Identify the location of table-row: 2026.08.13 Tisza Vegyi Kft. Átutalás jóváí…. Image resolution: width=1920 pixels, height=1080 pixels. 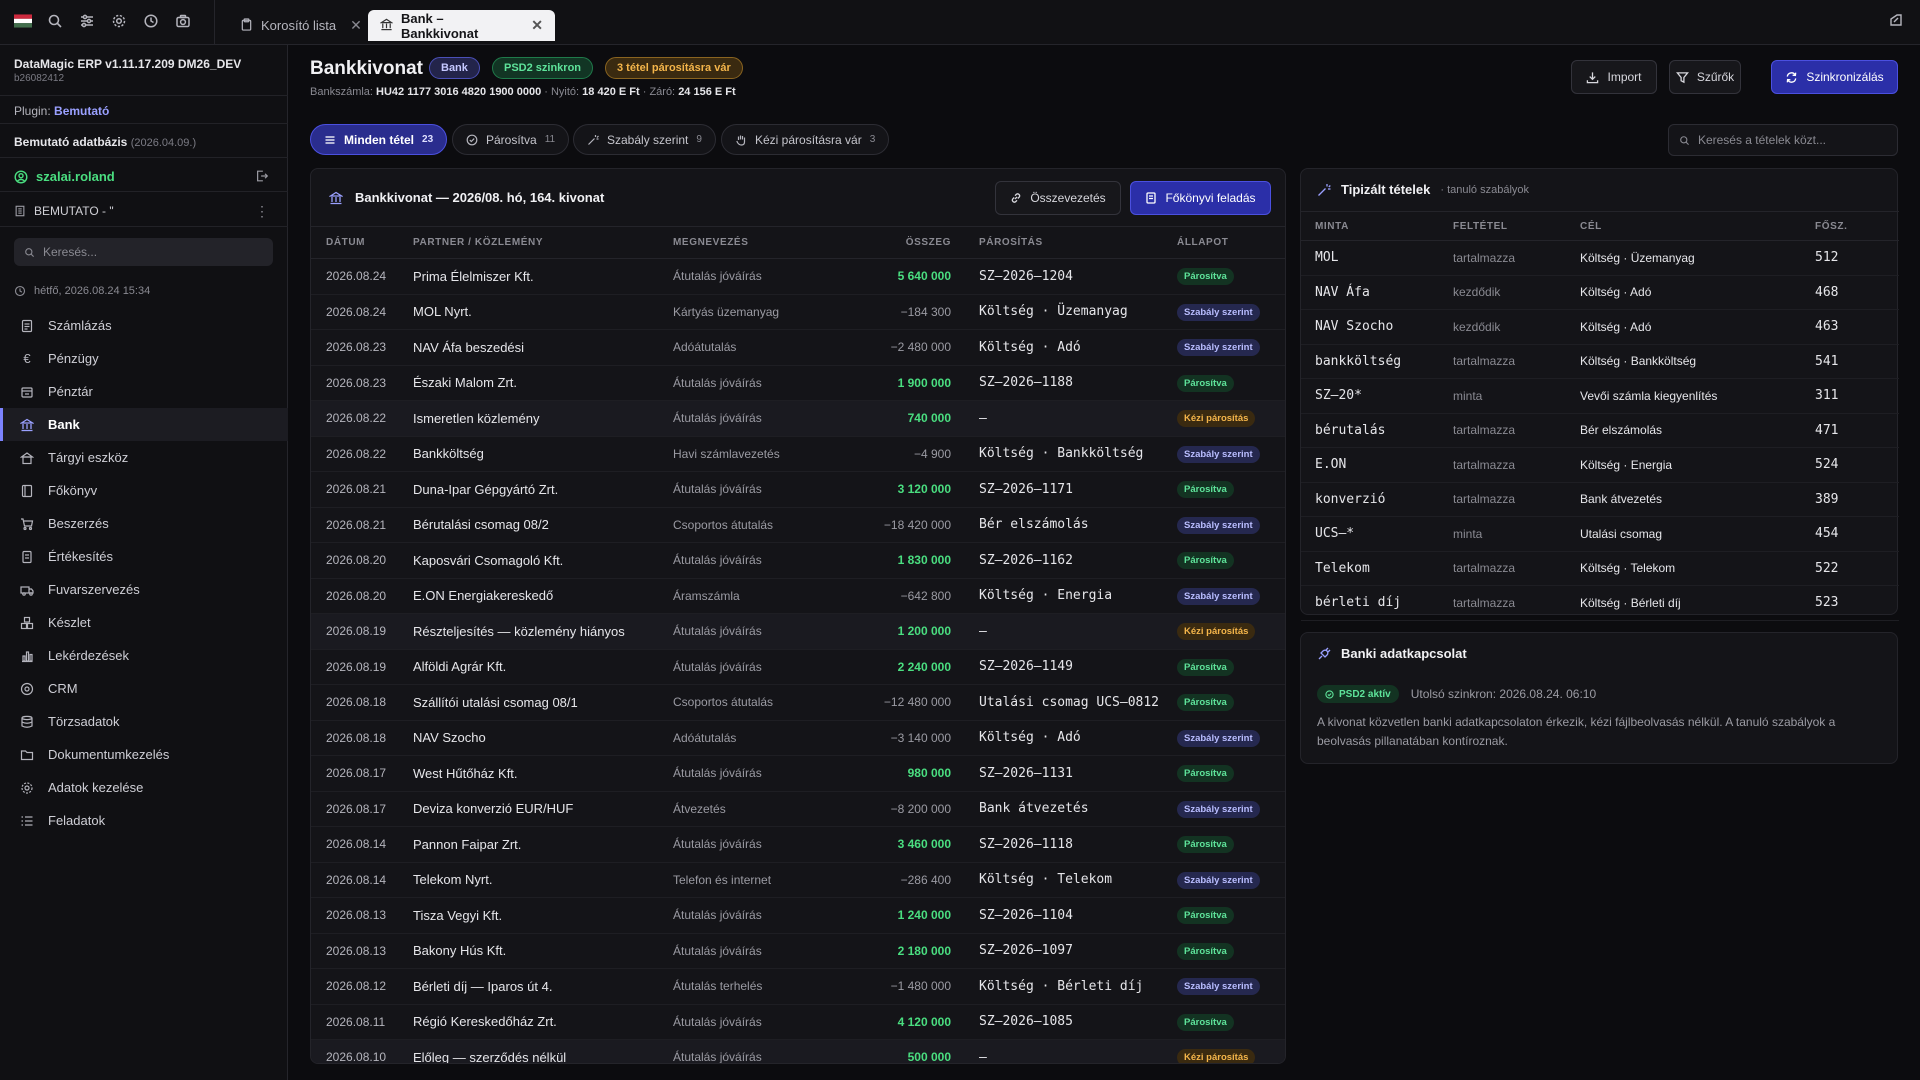
(798, 916).